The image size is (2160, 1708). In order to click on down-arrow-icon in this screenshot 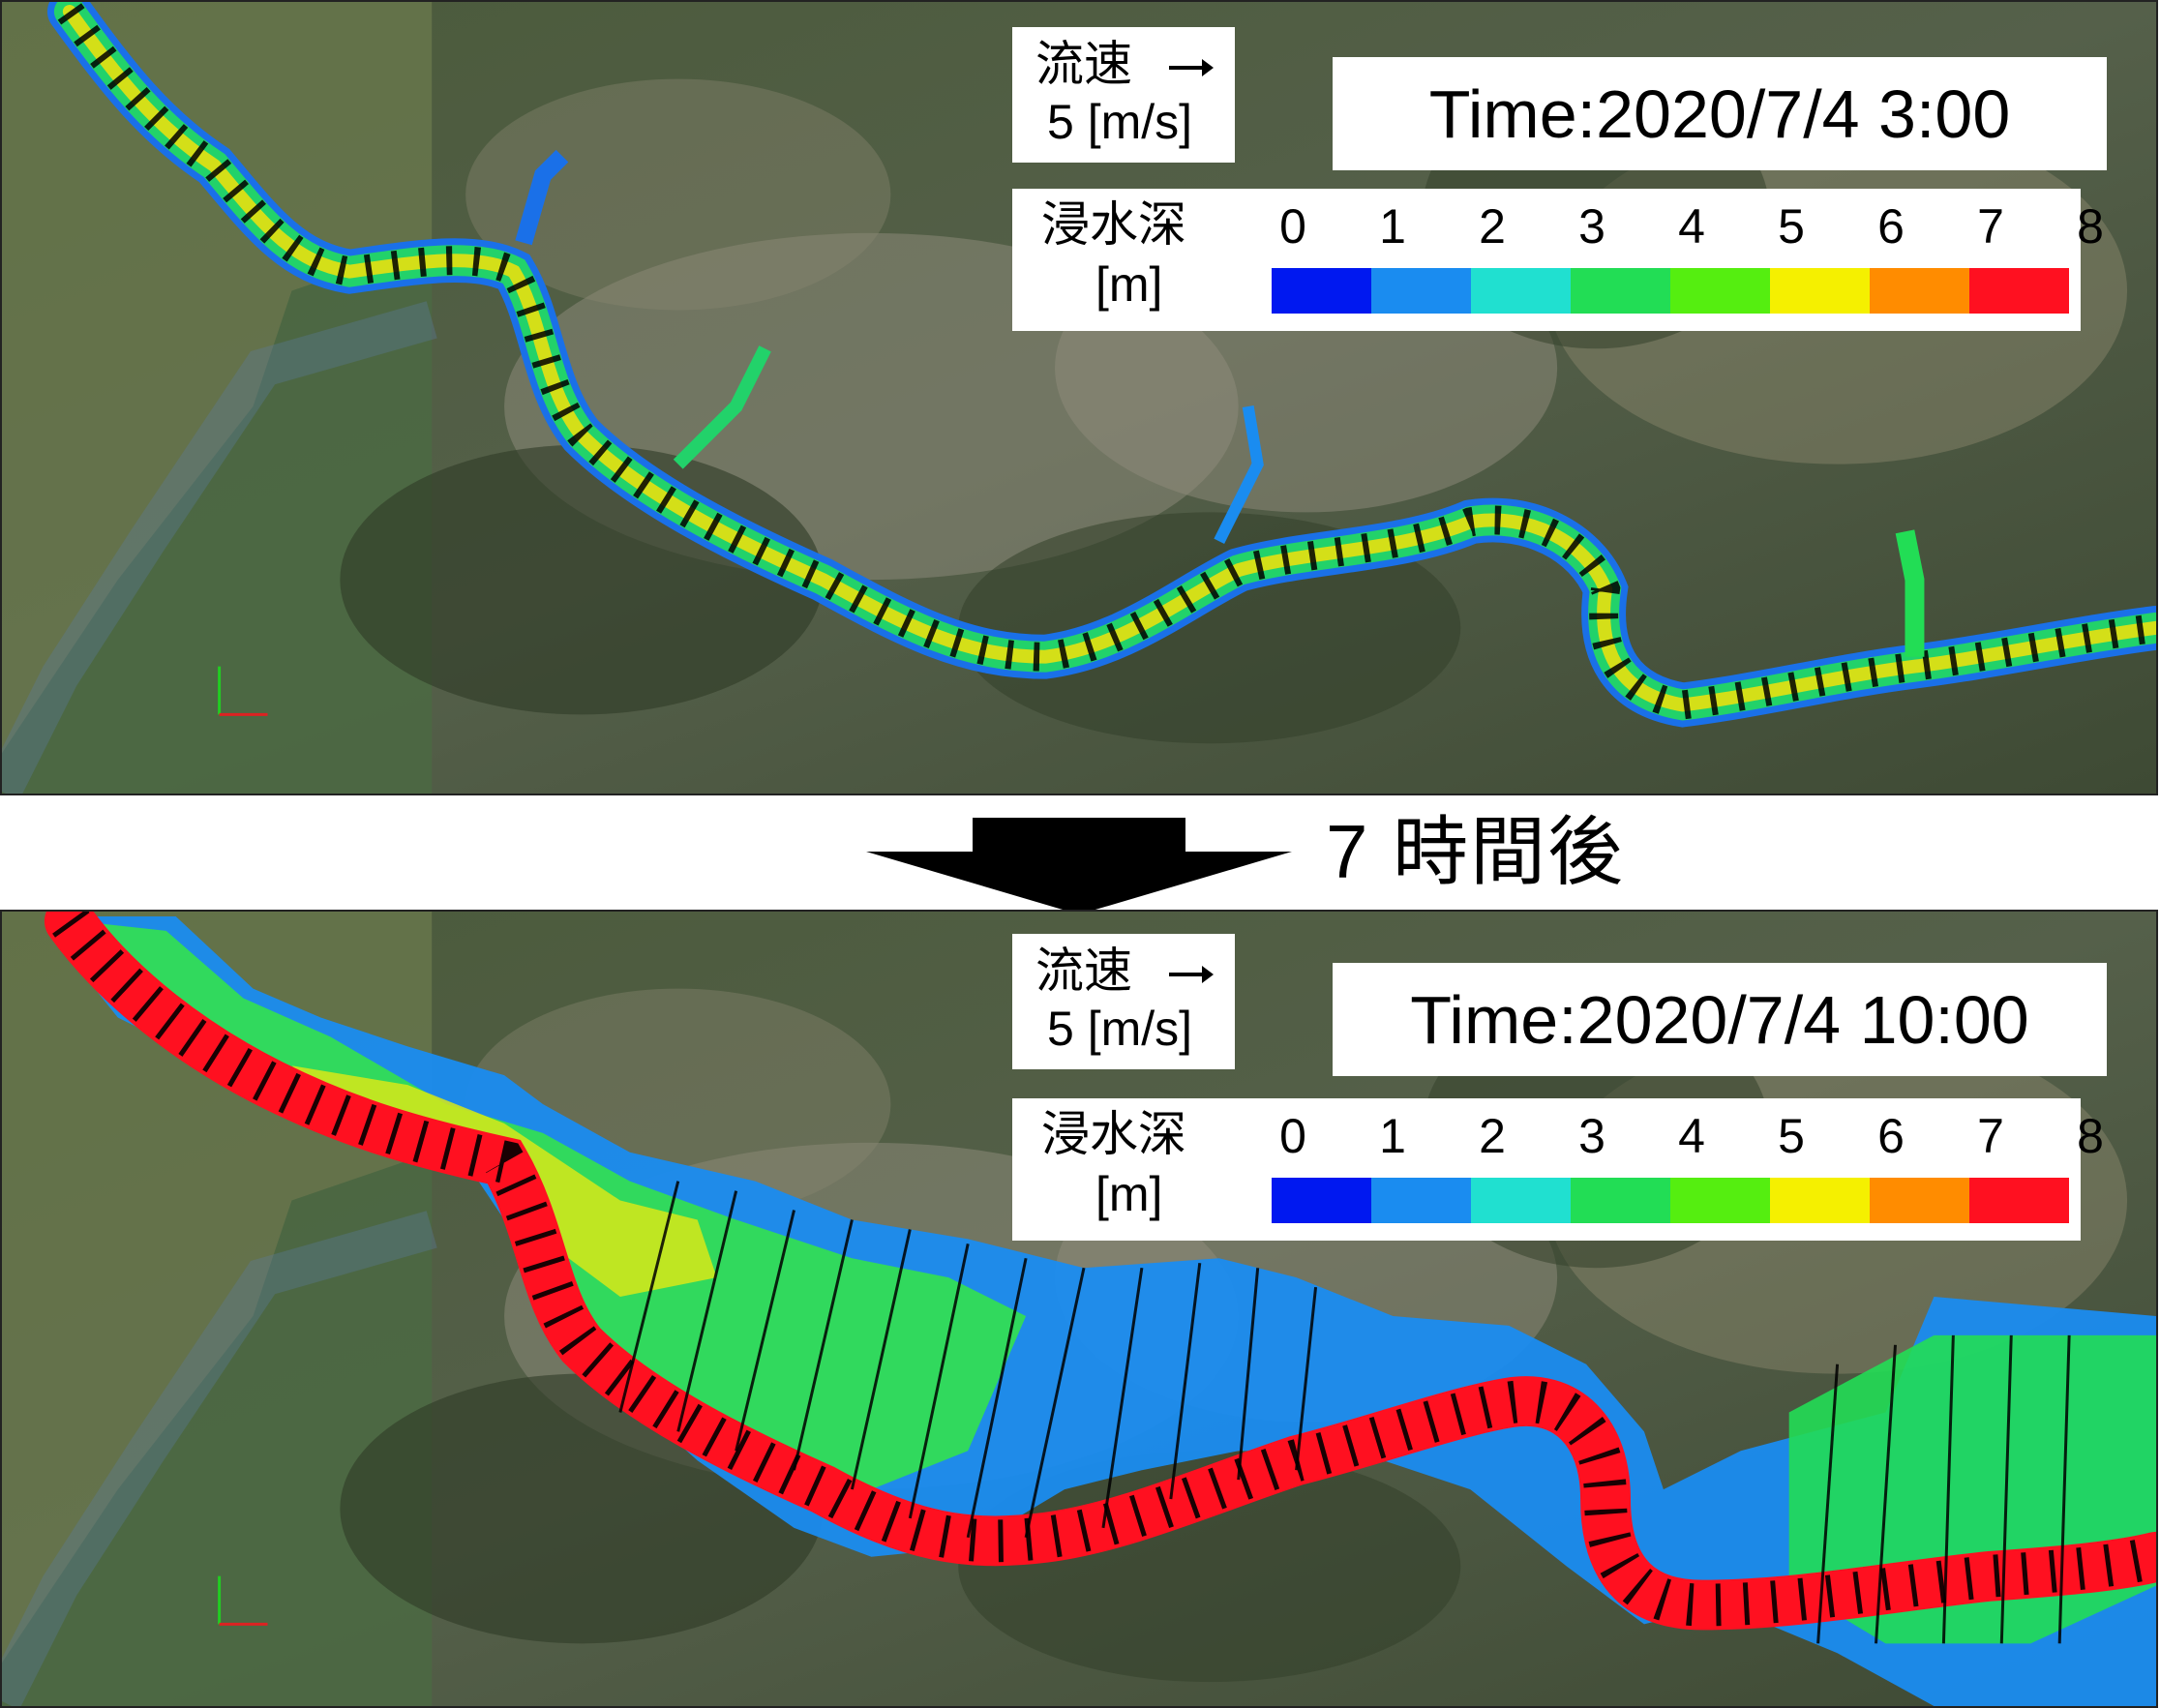, I will do `click(1079, 866)`.